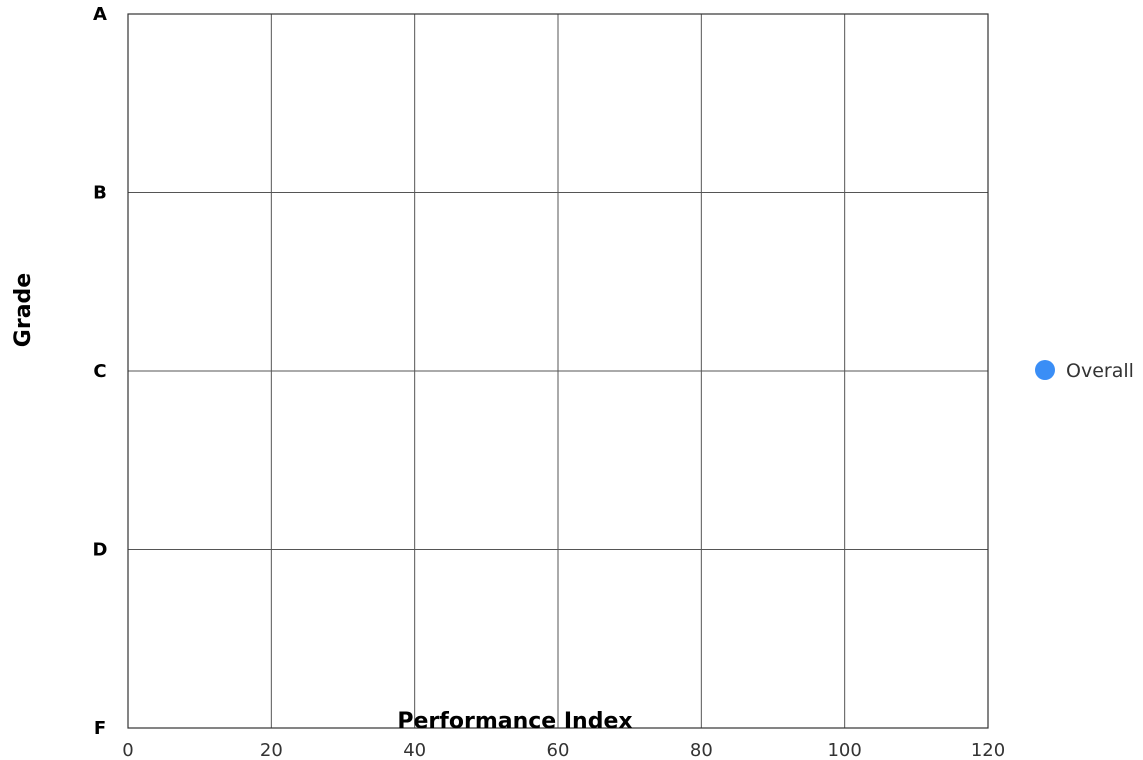 This screenshot has width=1143, height=760. I want to click on legend-marker, so click(1045, 370).